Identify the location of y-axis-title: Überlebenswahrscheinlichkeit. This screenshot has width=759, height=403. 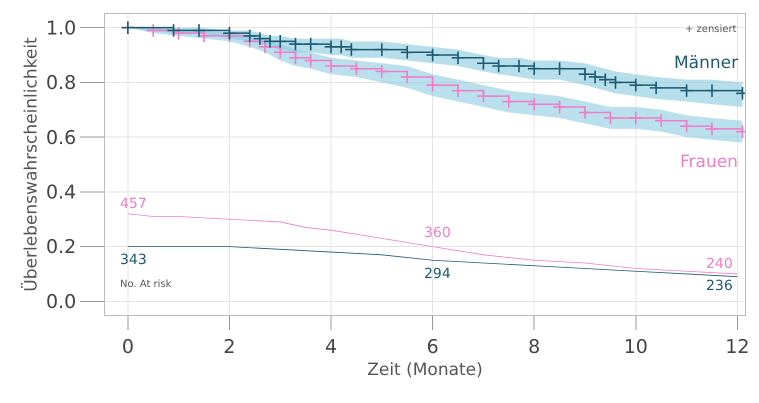
(31, 164).